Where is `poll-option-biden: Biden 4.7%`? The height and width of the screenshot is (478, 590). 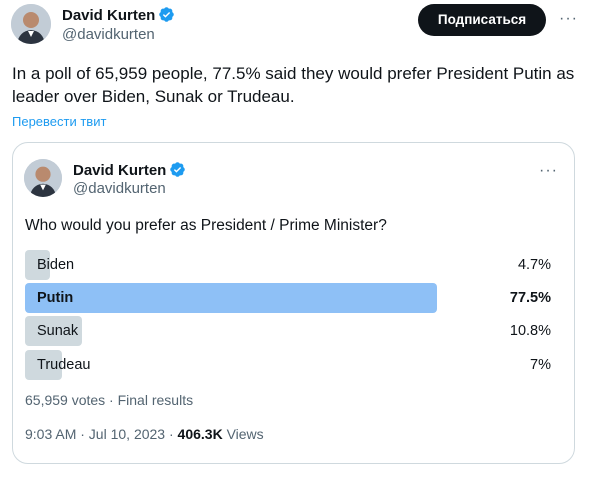
poll-option-biden: Biden 4.7% is located at coordinates (288, 265).